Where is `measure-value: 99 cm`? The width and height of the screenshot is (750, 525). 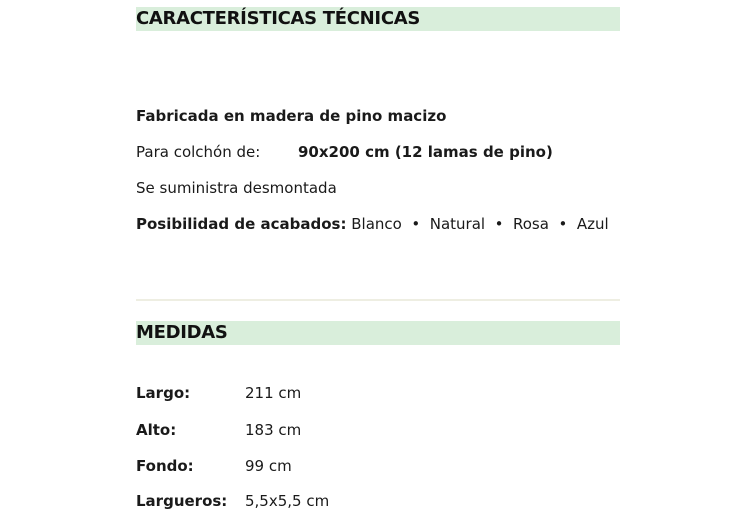 measure-value: 99 cm is located at coordinates (268, 466).